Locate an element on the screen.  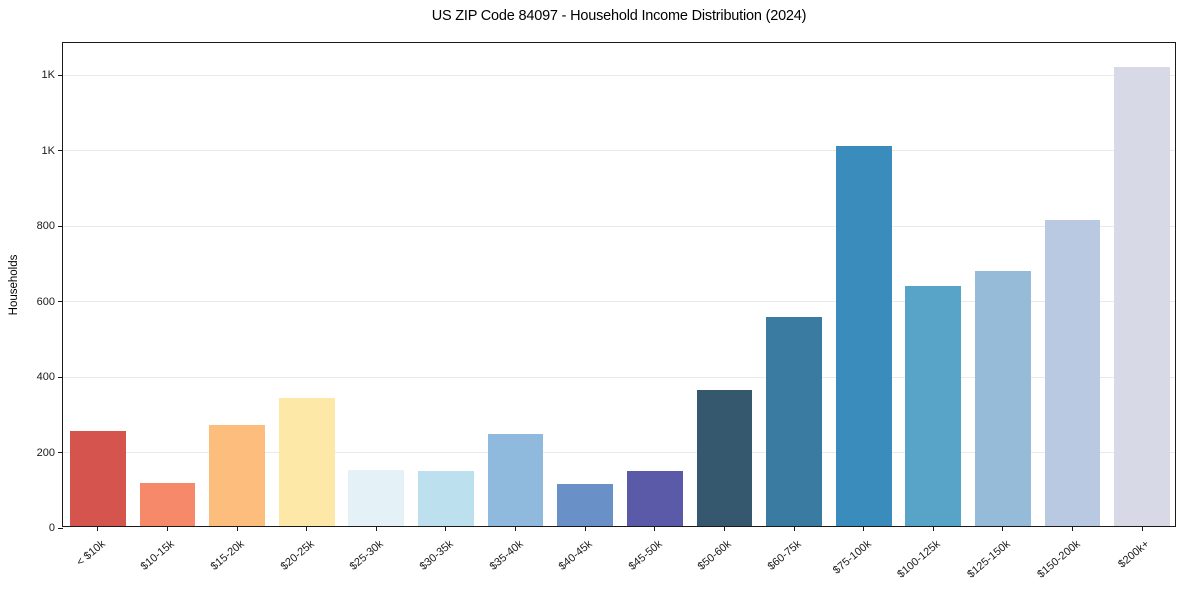
y-tick-label: 400 is located at coordinates (45, 377).